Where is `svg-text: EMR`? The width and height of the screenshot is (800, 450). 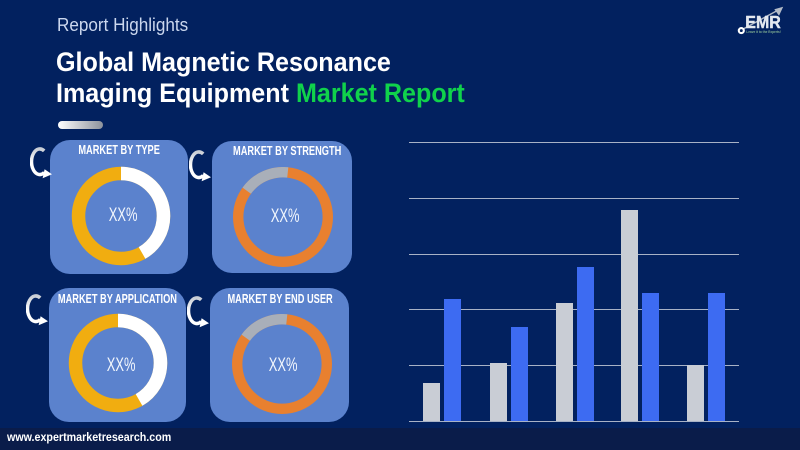
svg-text: EMR is located at coordinates (763, 22).